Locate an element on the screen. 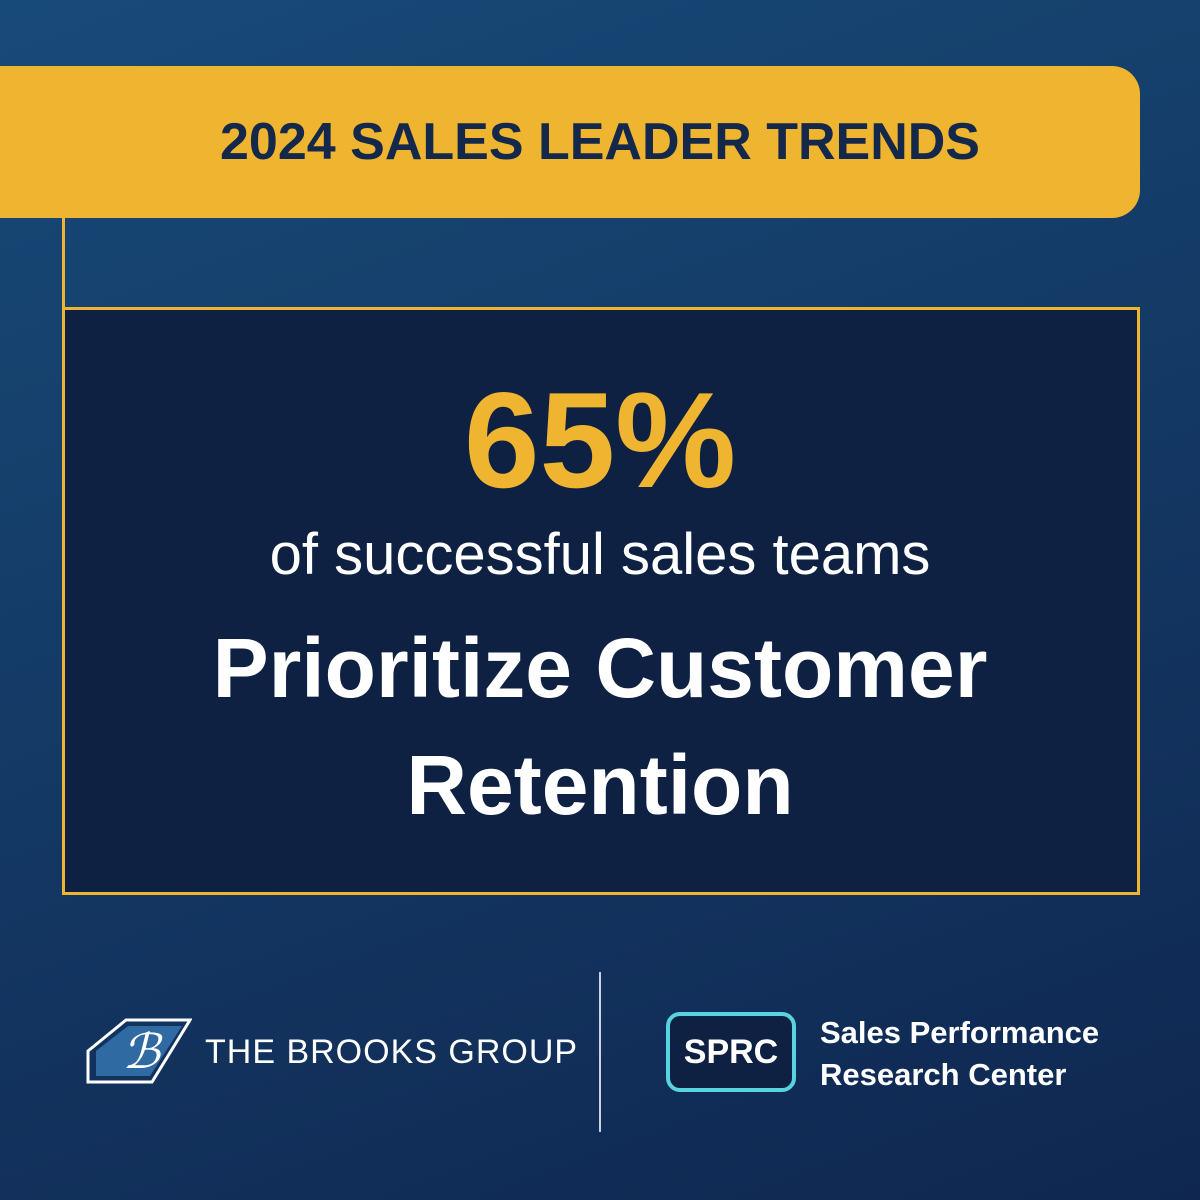 The width and height of the screenshot is (1200, 1200). sprc-name: Sales Performance is located at coordinates (960, 1032).